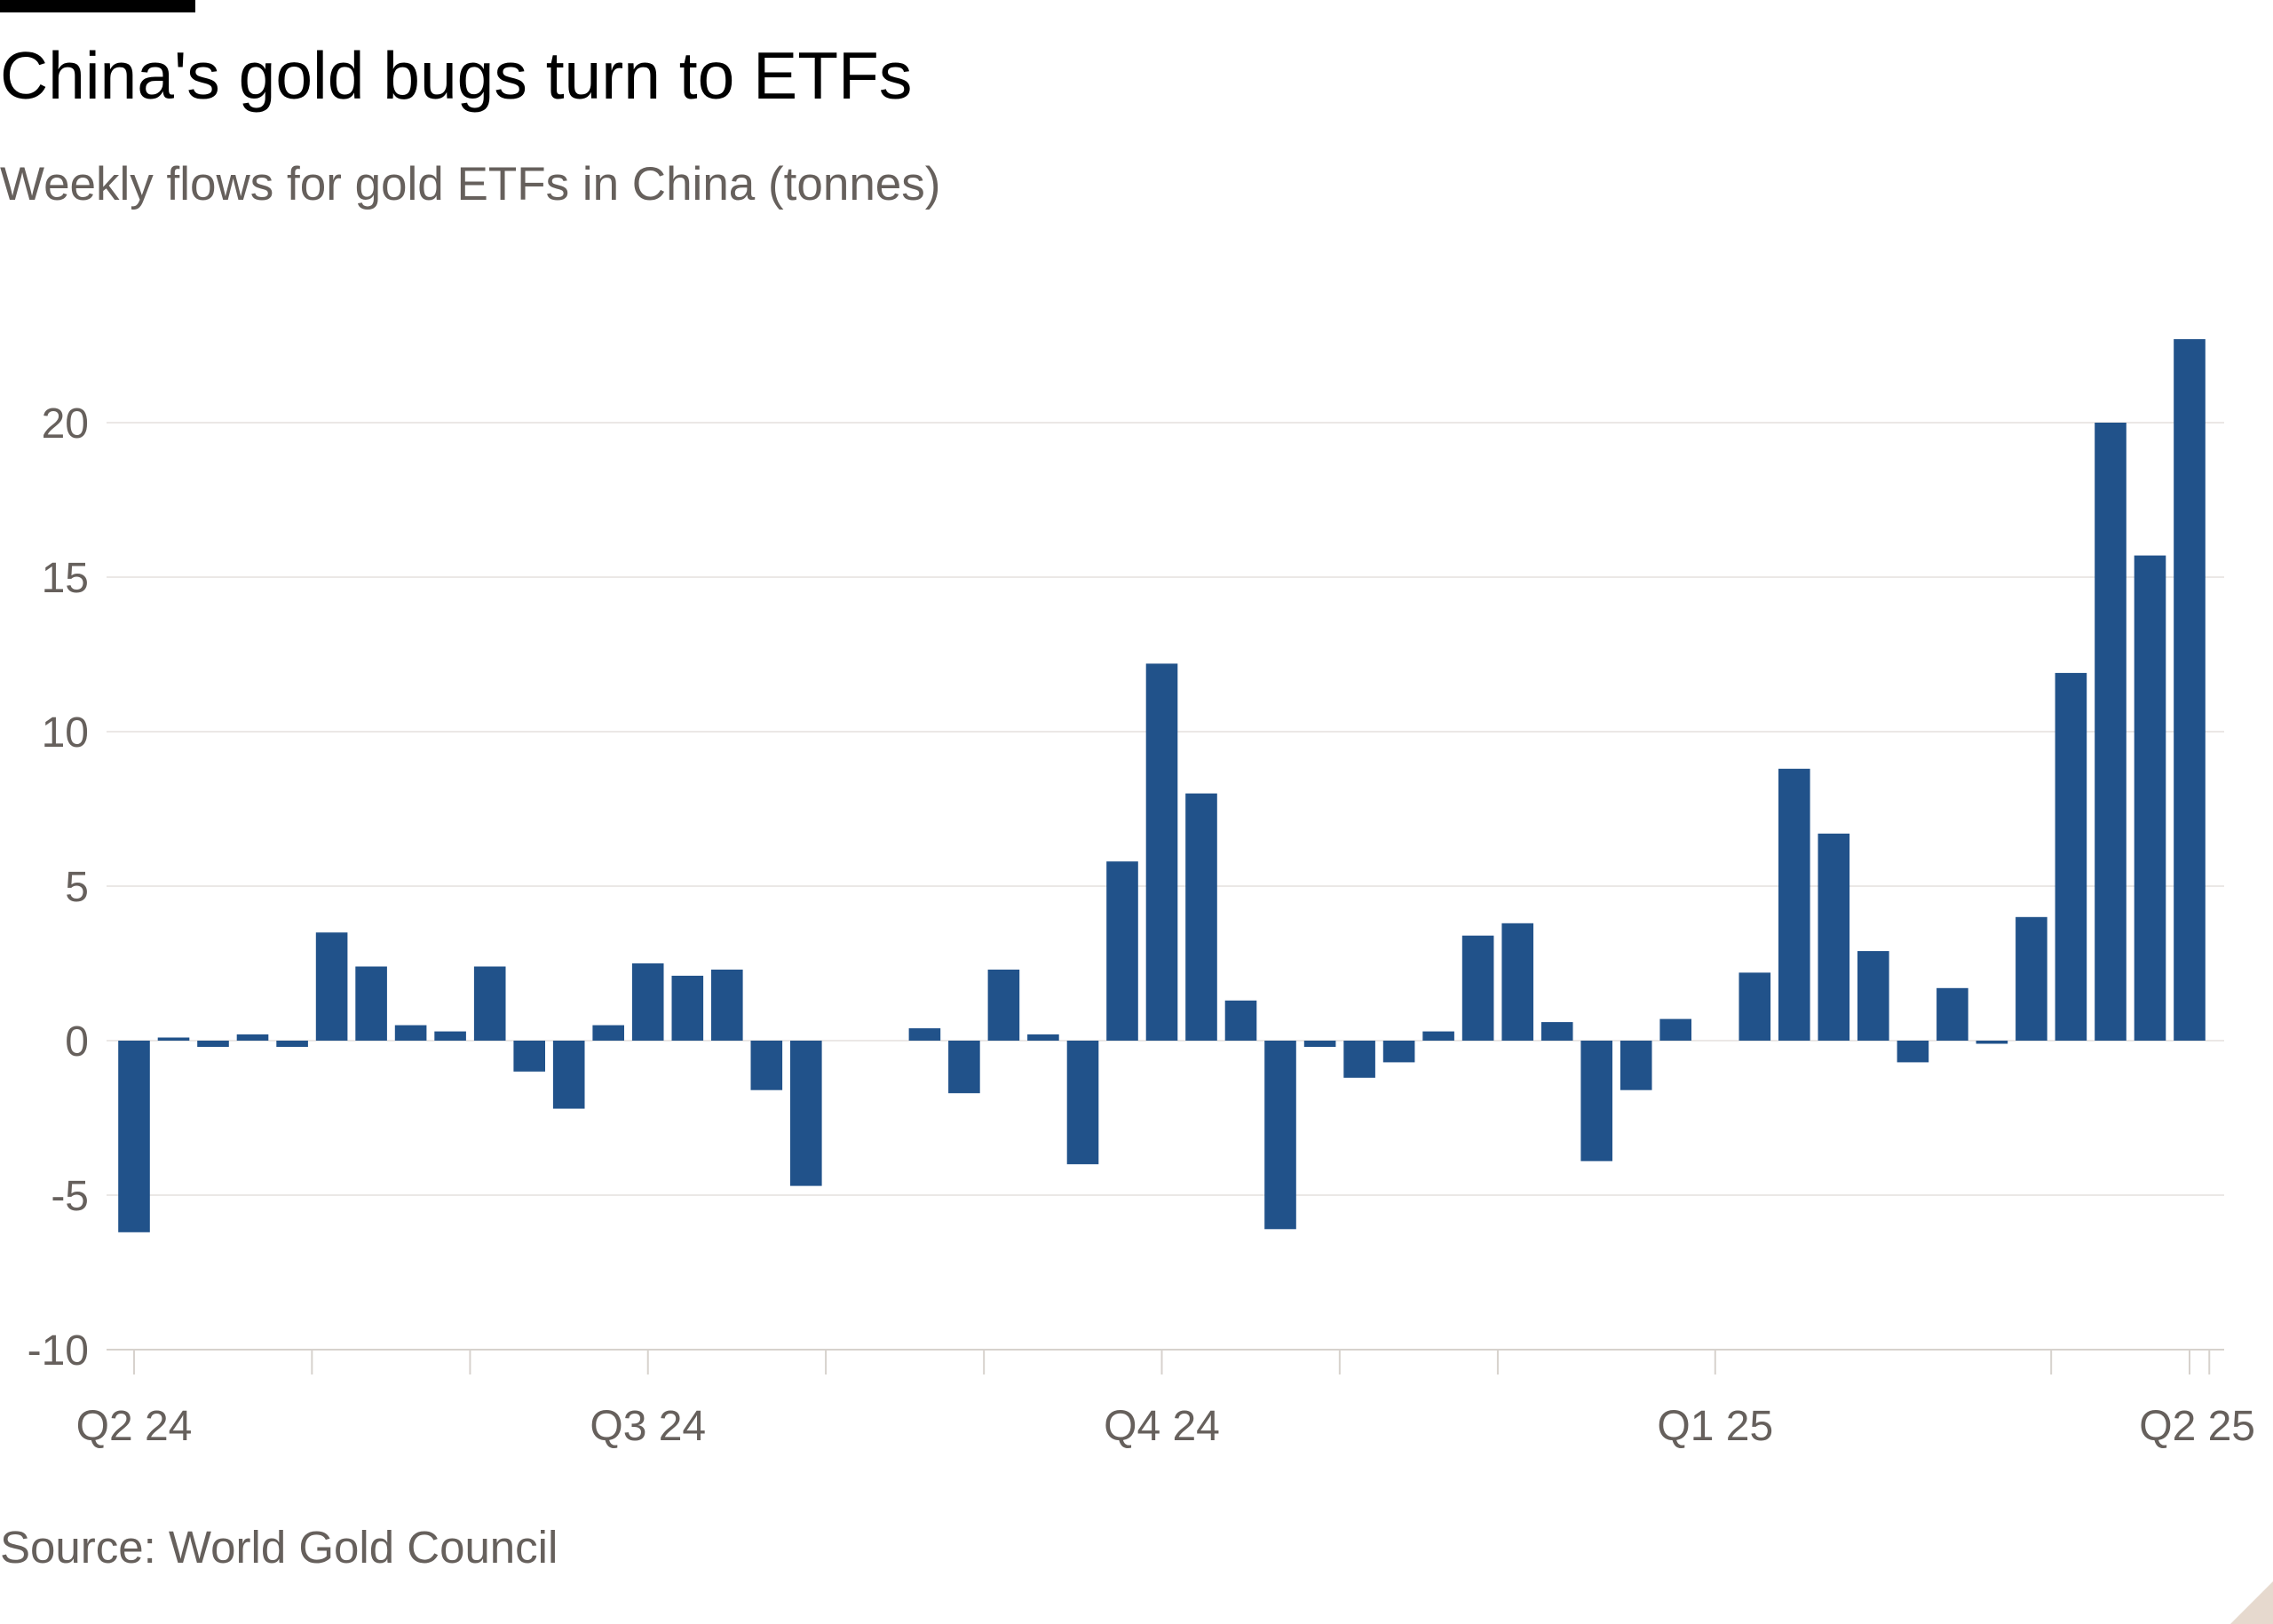 The height and width of the screenshot is (1624, 2273). Describe the element at coordinates (77, 1042) in the screenshot. I see `y-tick-label: 0` at that location.